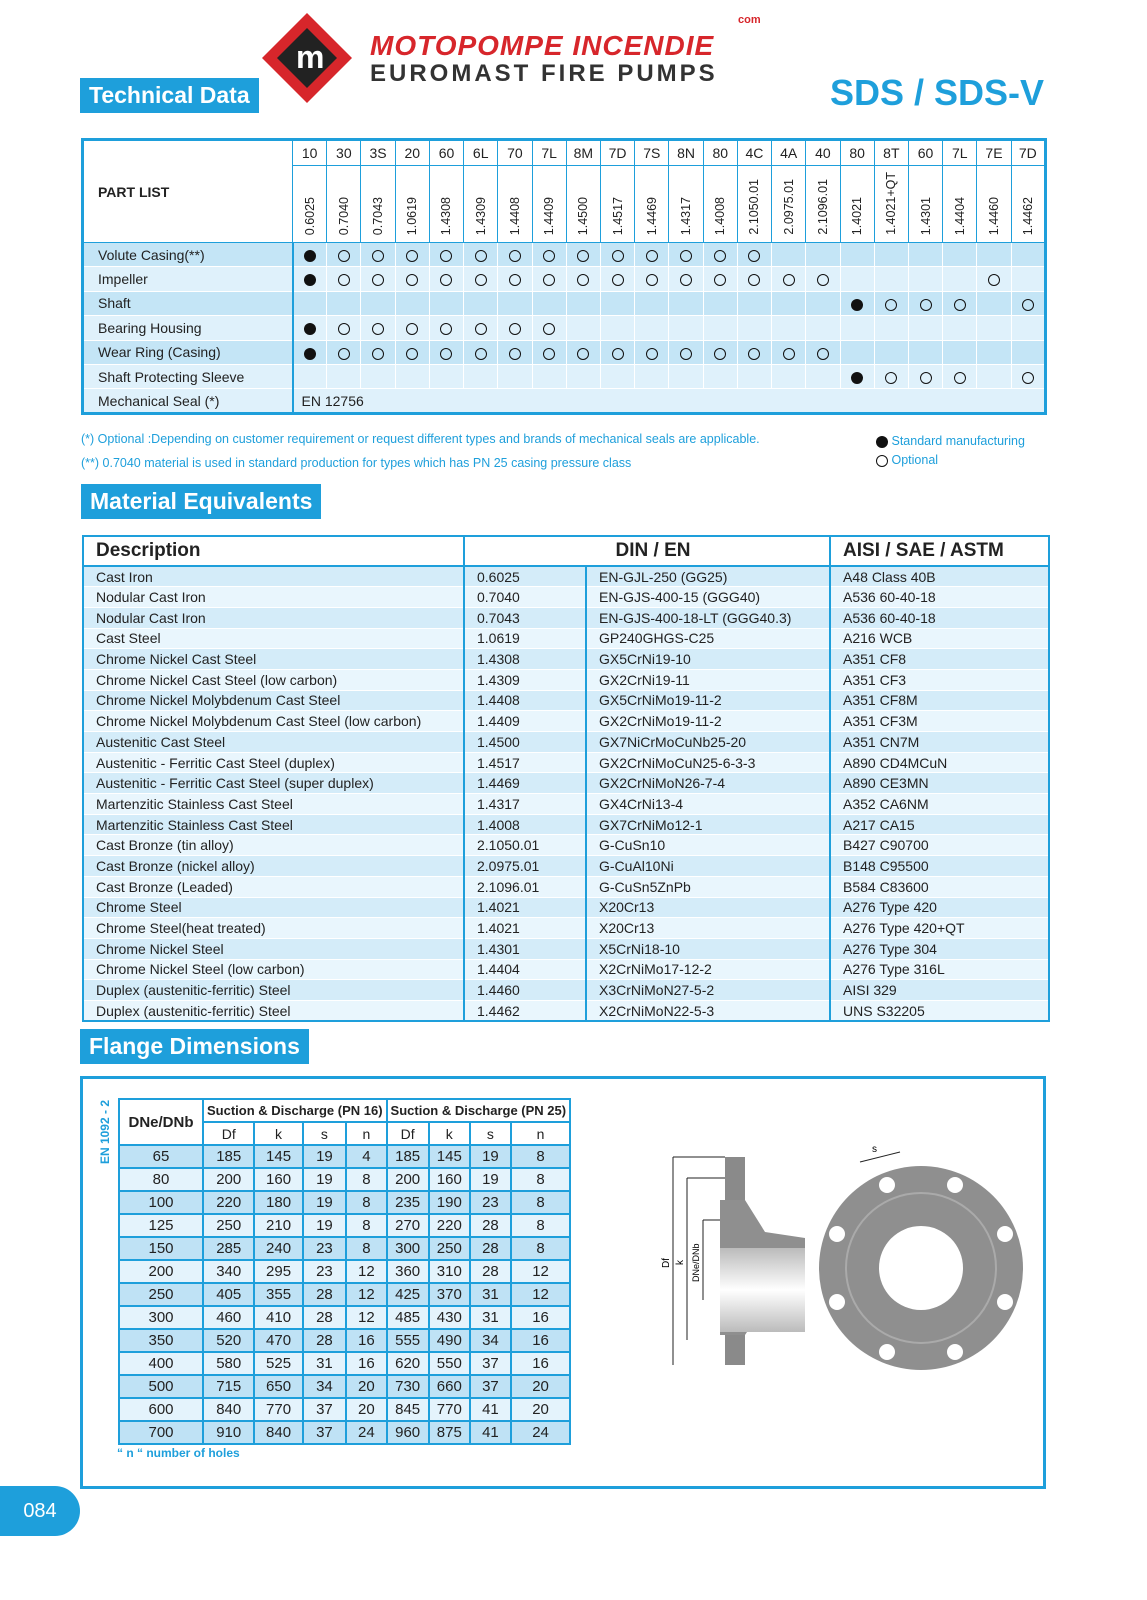 This screenshot has width=1147, height=1600. Describe the element at coordinates (324, 1134) in the screenshot. I see `sub-header: s` at that location.